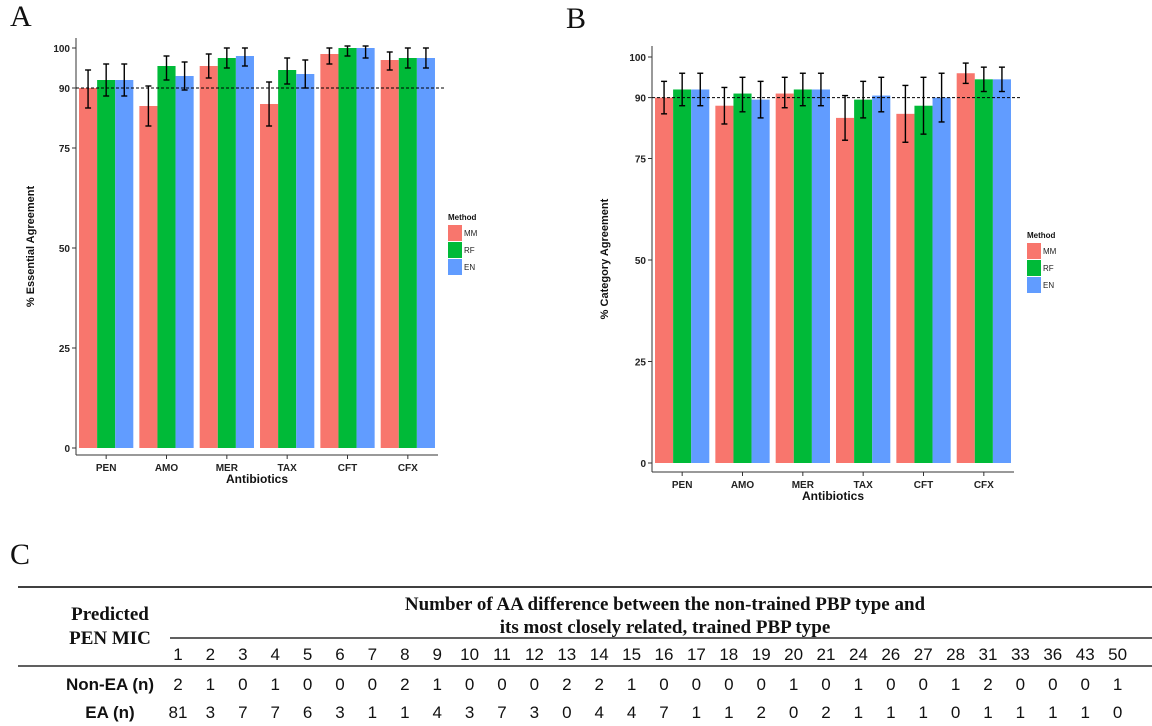 The height and width of the screenshot is (726, 1152). Describe the element at coordinates (728, 654) in the screenshot. I see `column-header: 18` at that location.